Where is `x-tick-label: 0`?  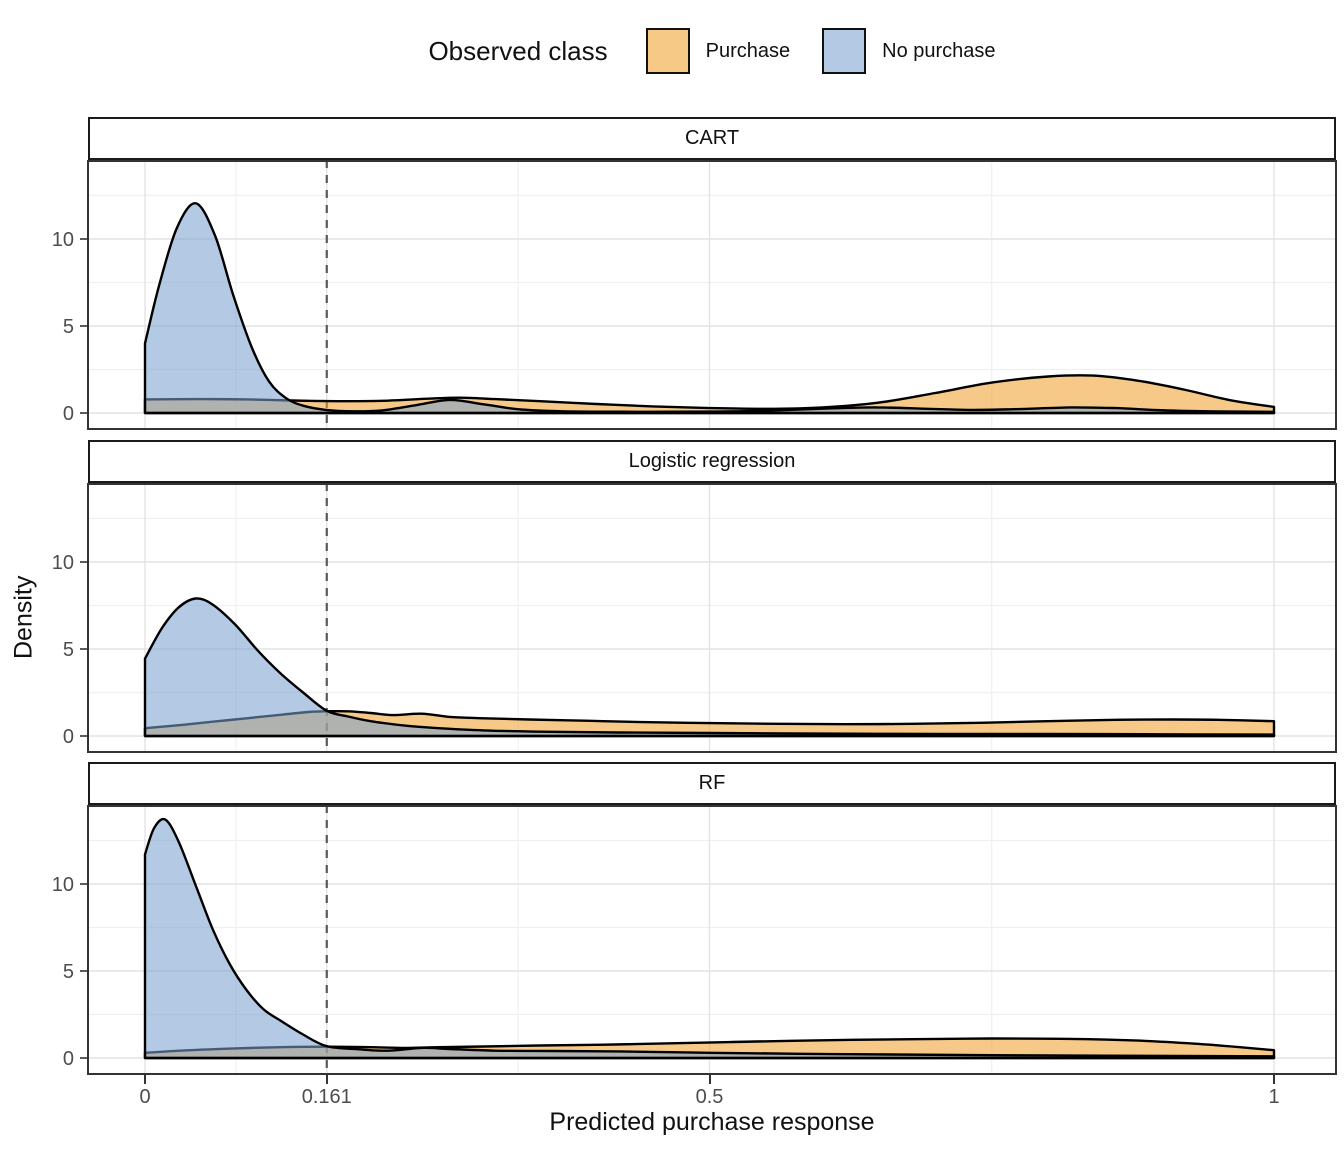
x-tick-label: 0 is located at coordinates (145, 1097).